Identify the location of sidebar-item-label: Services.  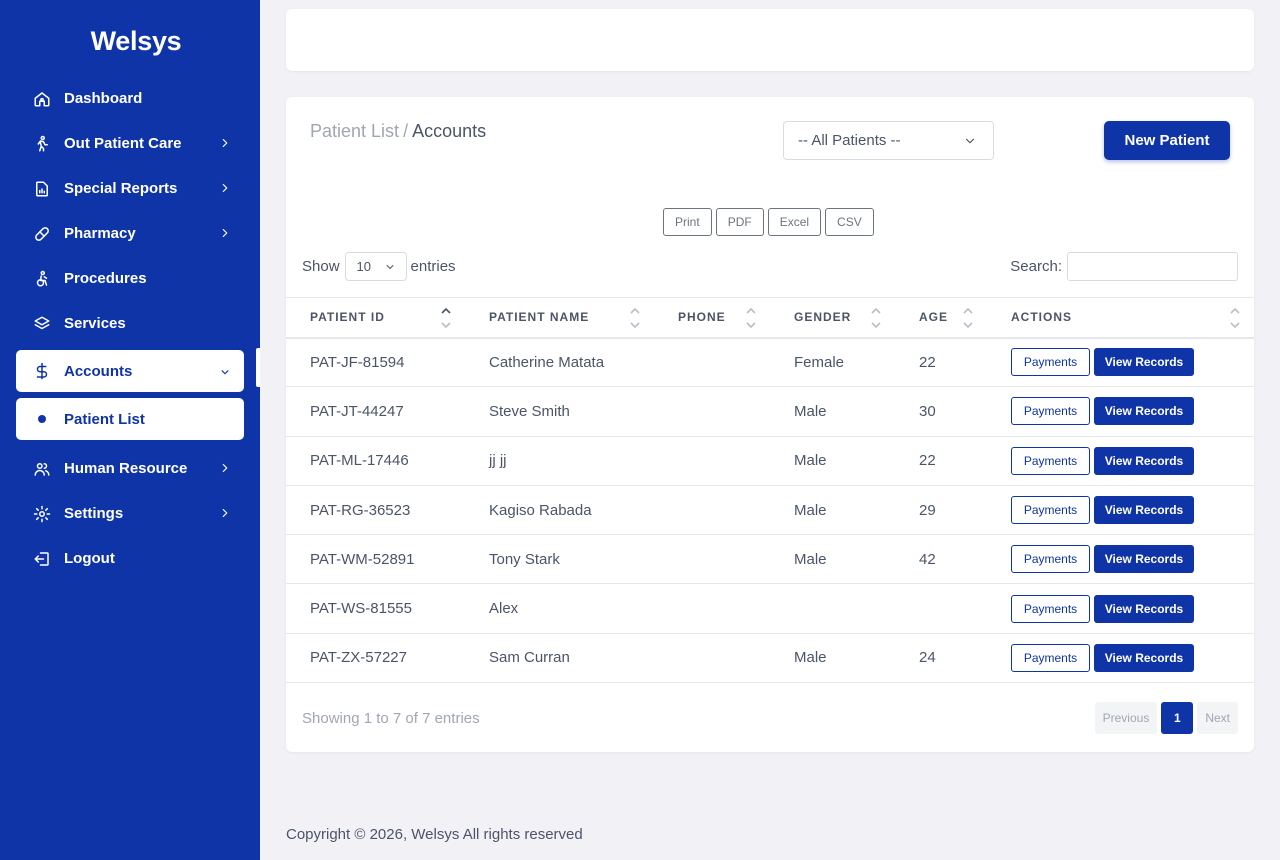
(95, 323).